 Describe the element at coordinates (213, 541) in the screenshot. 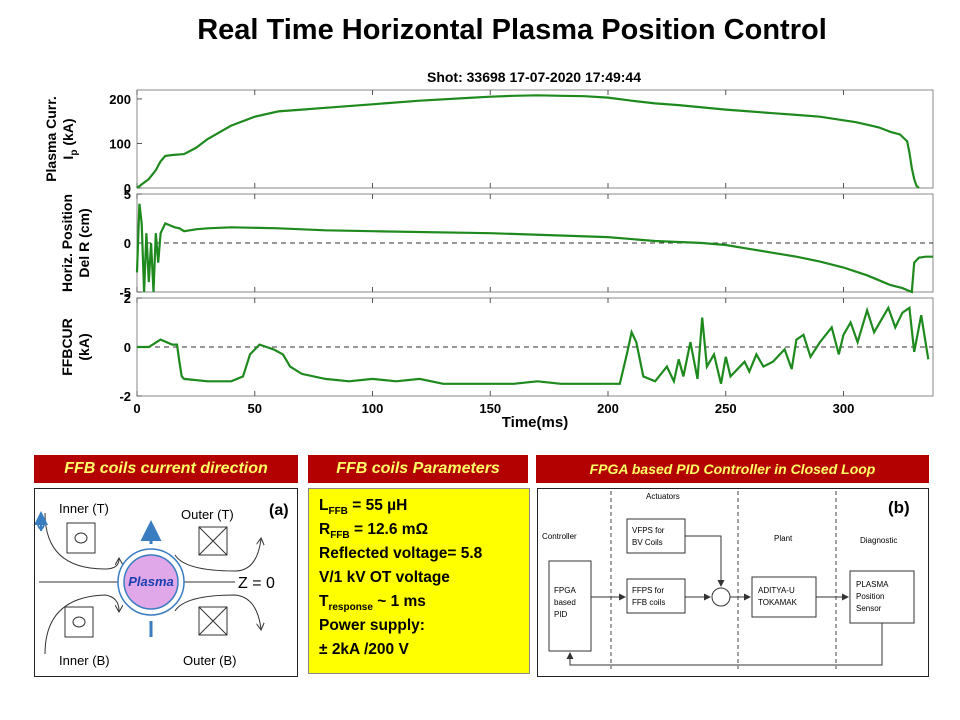

I see `outer-t-coil` at that location.